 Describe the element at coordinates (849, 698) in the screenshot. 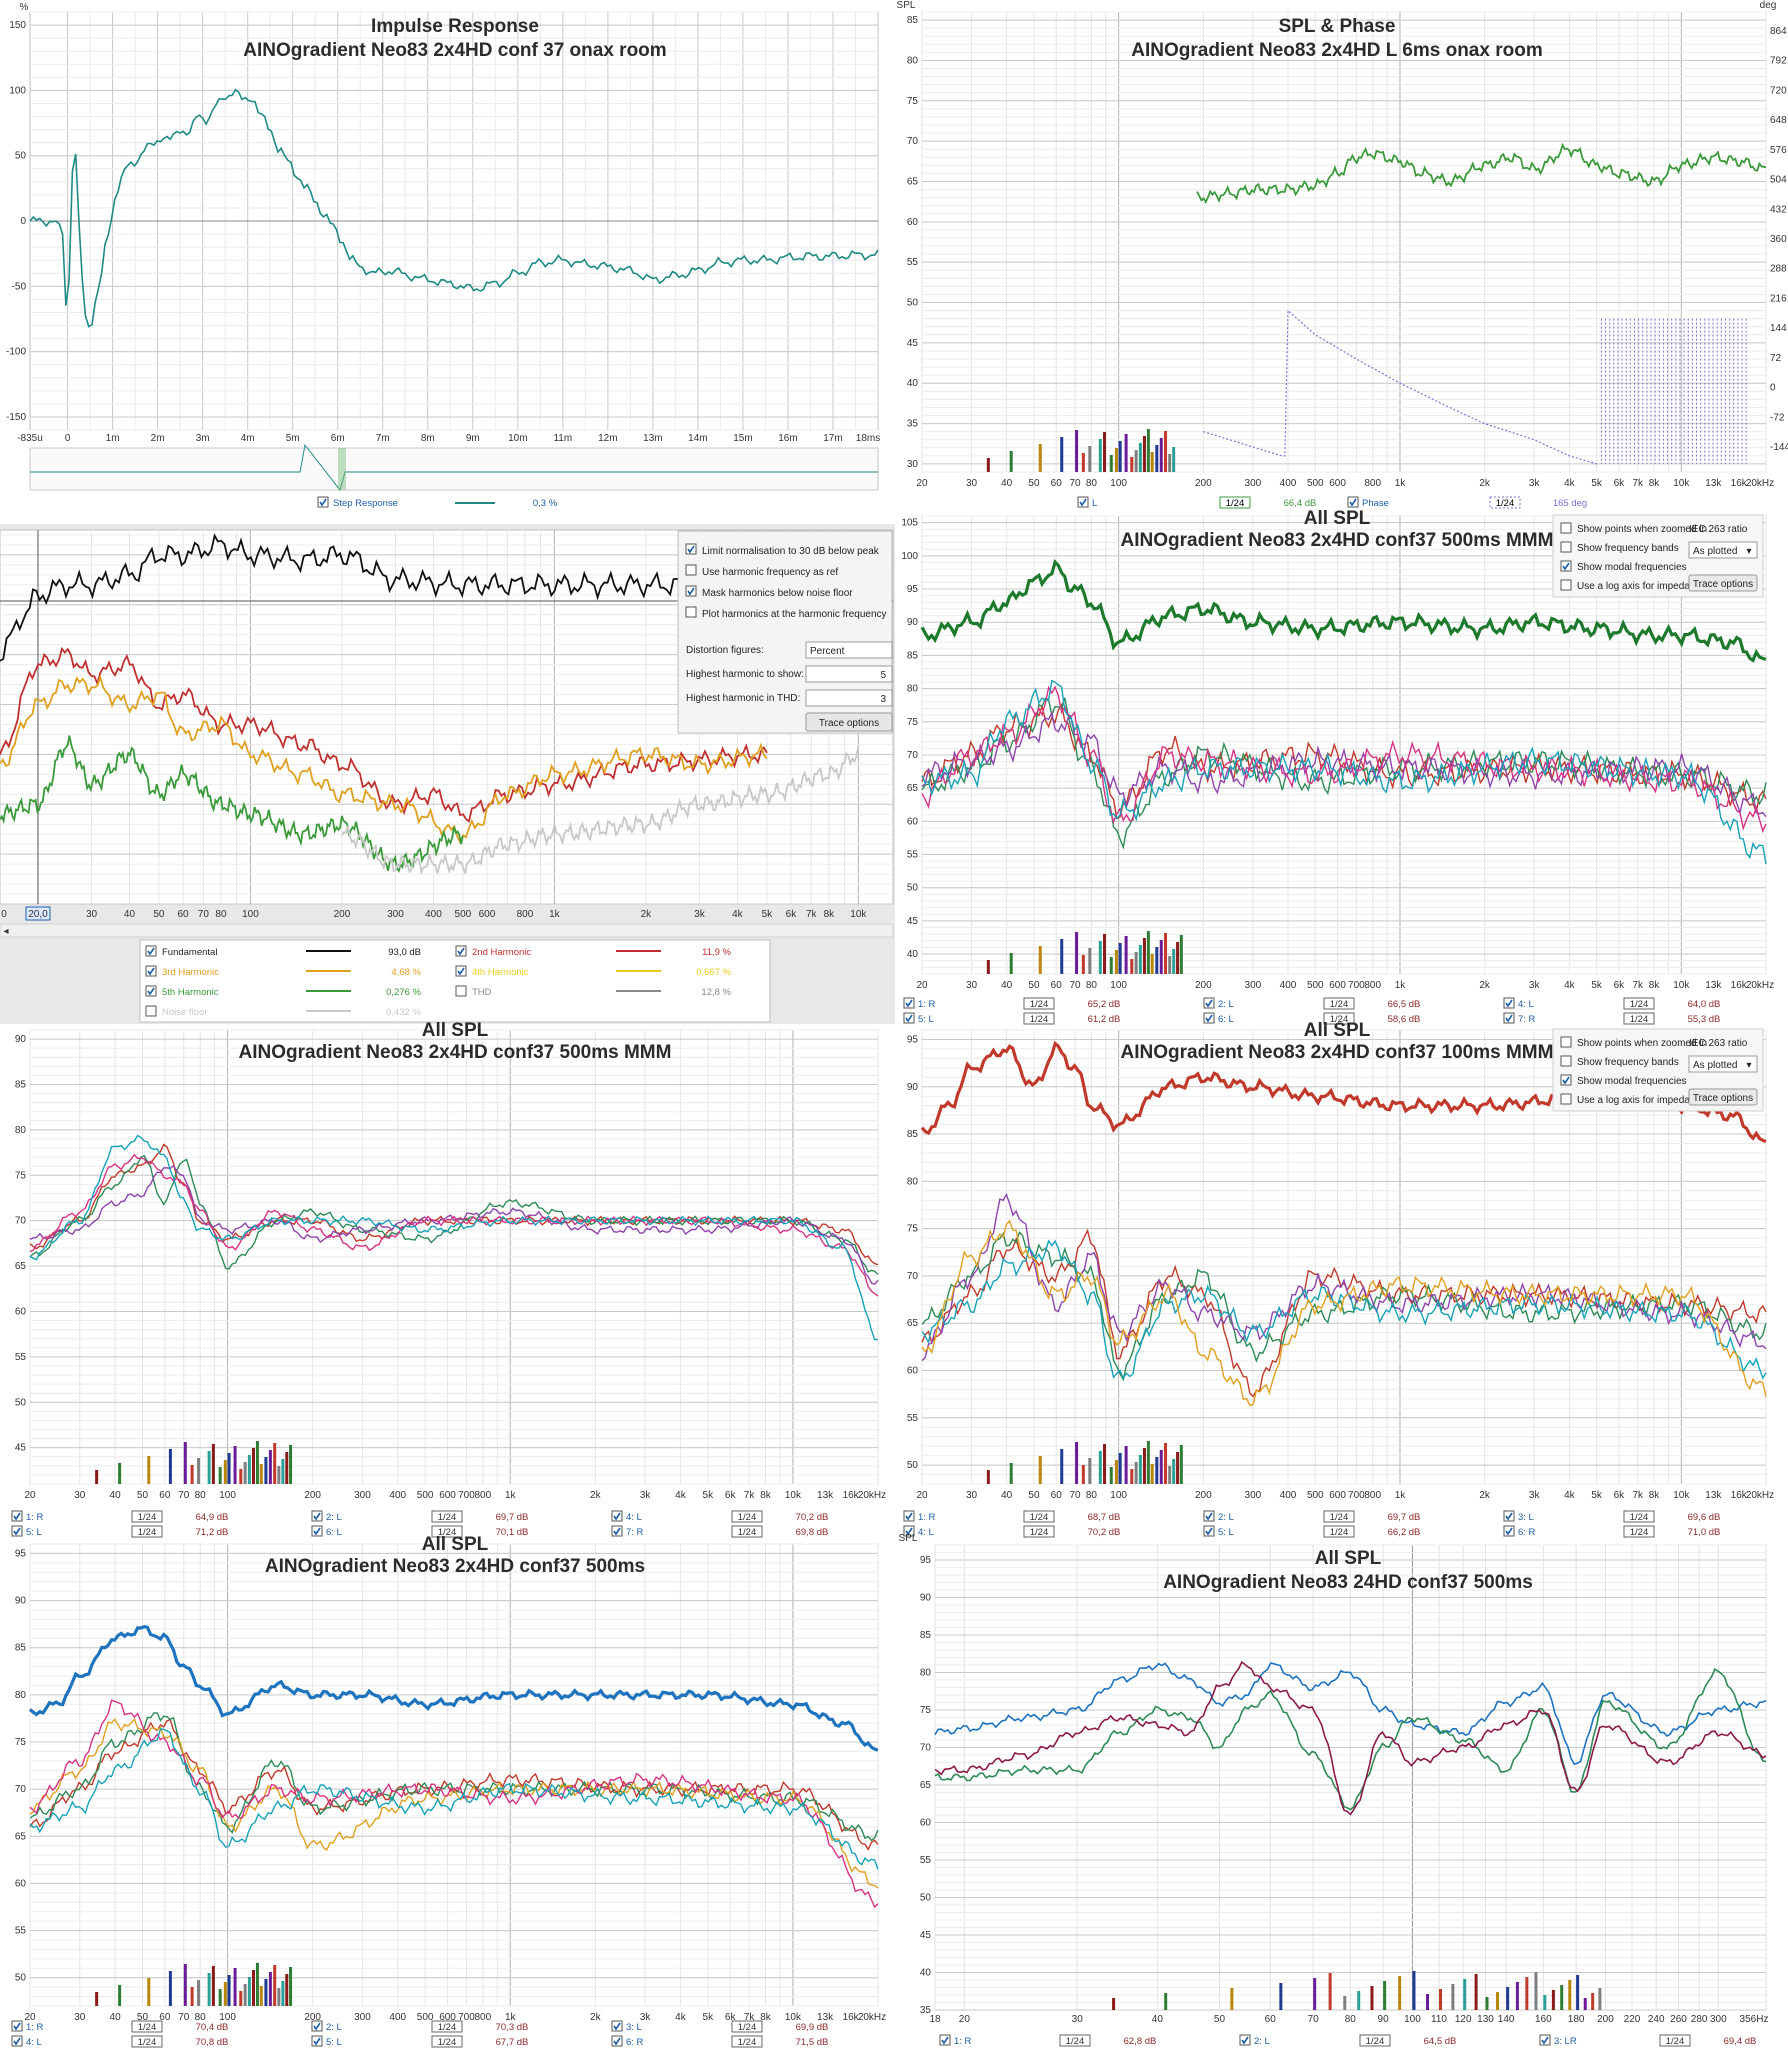

I see `highest-harmonic-thd-input` at that location.